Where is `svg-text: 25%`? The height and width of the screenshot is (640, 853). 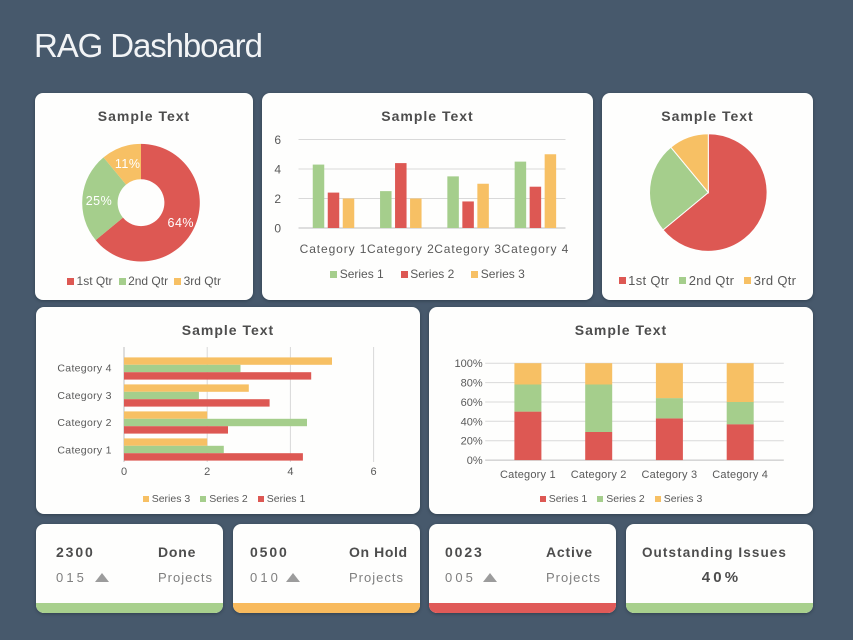 svg-text: 25% is located at coordinates (99, 201).